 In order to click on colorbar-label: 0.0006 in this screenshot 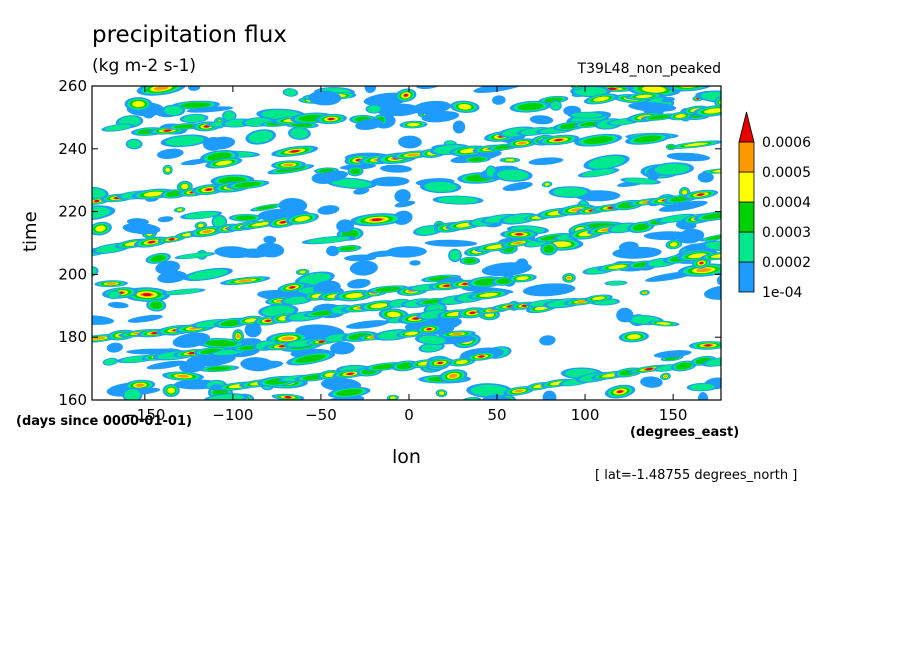, I will do `click(786, 143)`.